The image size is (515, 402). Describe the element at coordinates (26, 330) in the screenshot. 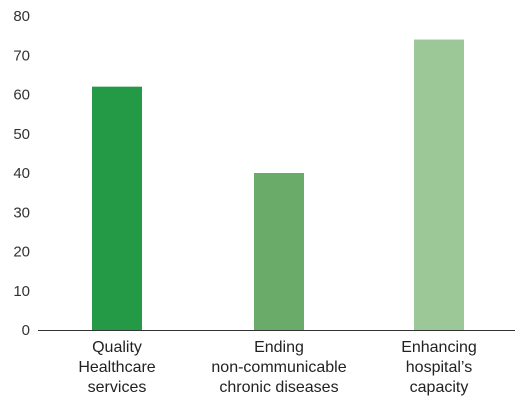

I see `y-tick-label: 0` at that location.